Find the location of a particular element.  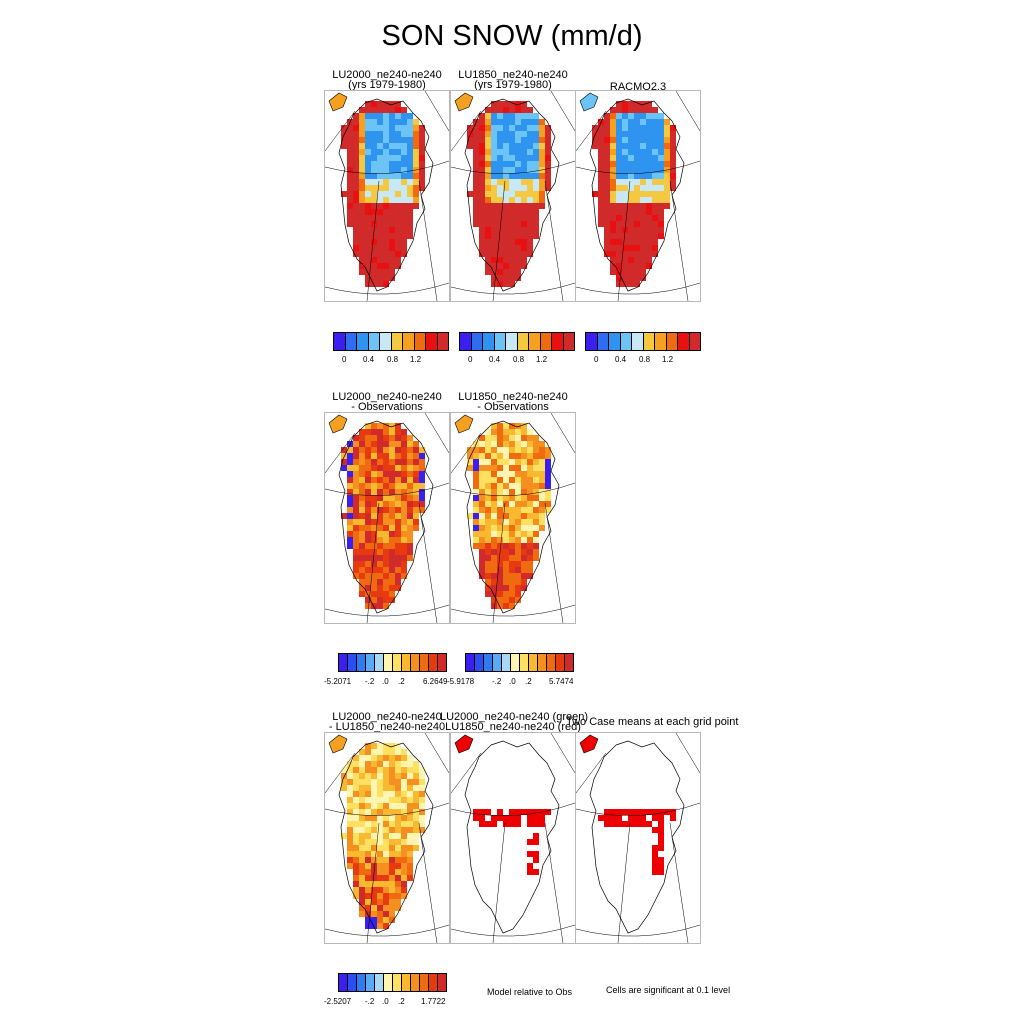

tick-label: 5.7474 is located at coordinates (561, 681).